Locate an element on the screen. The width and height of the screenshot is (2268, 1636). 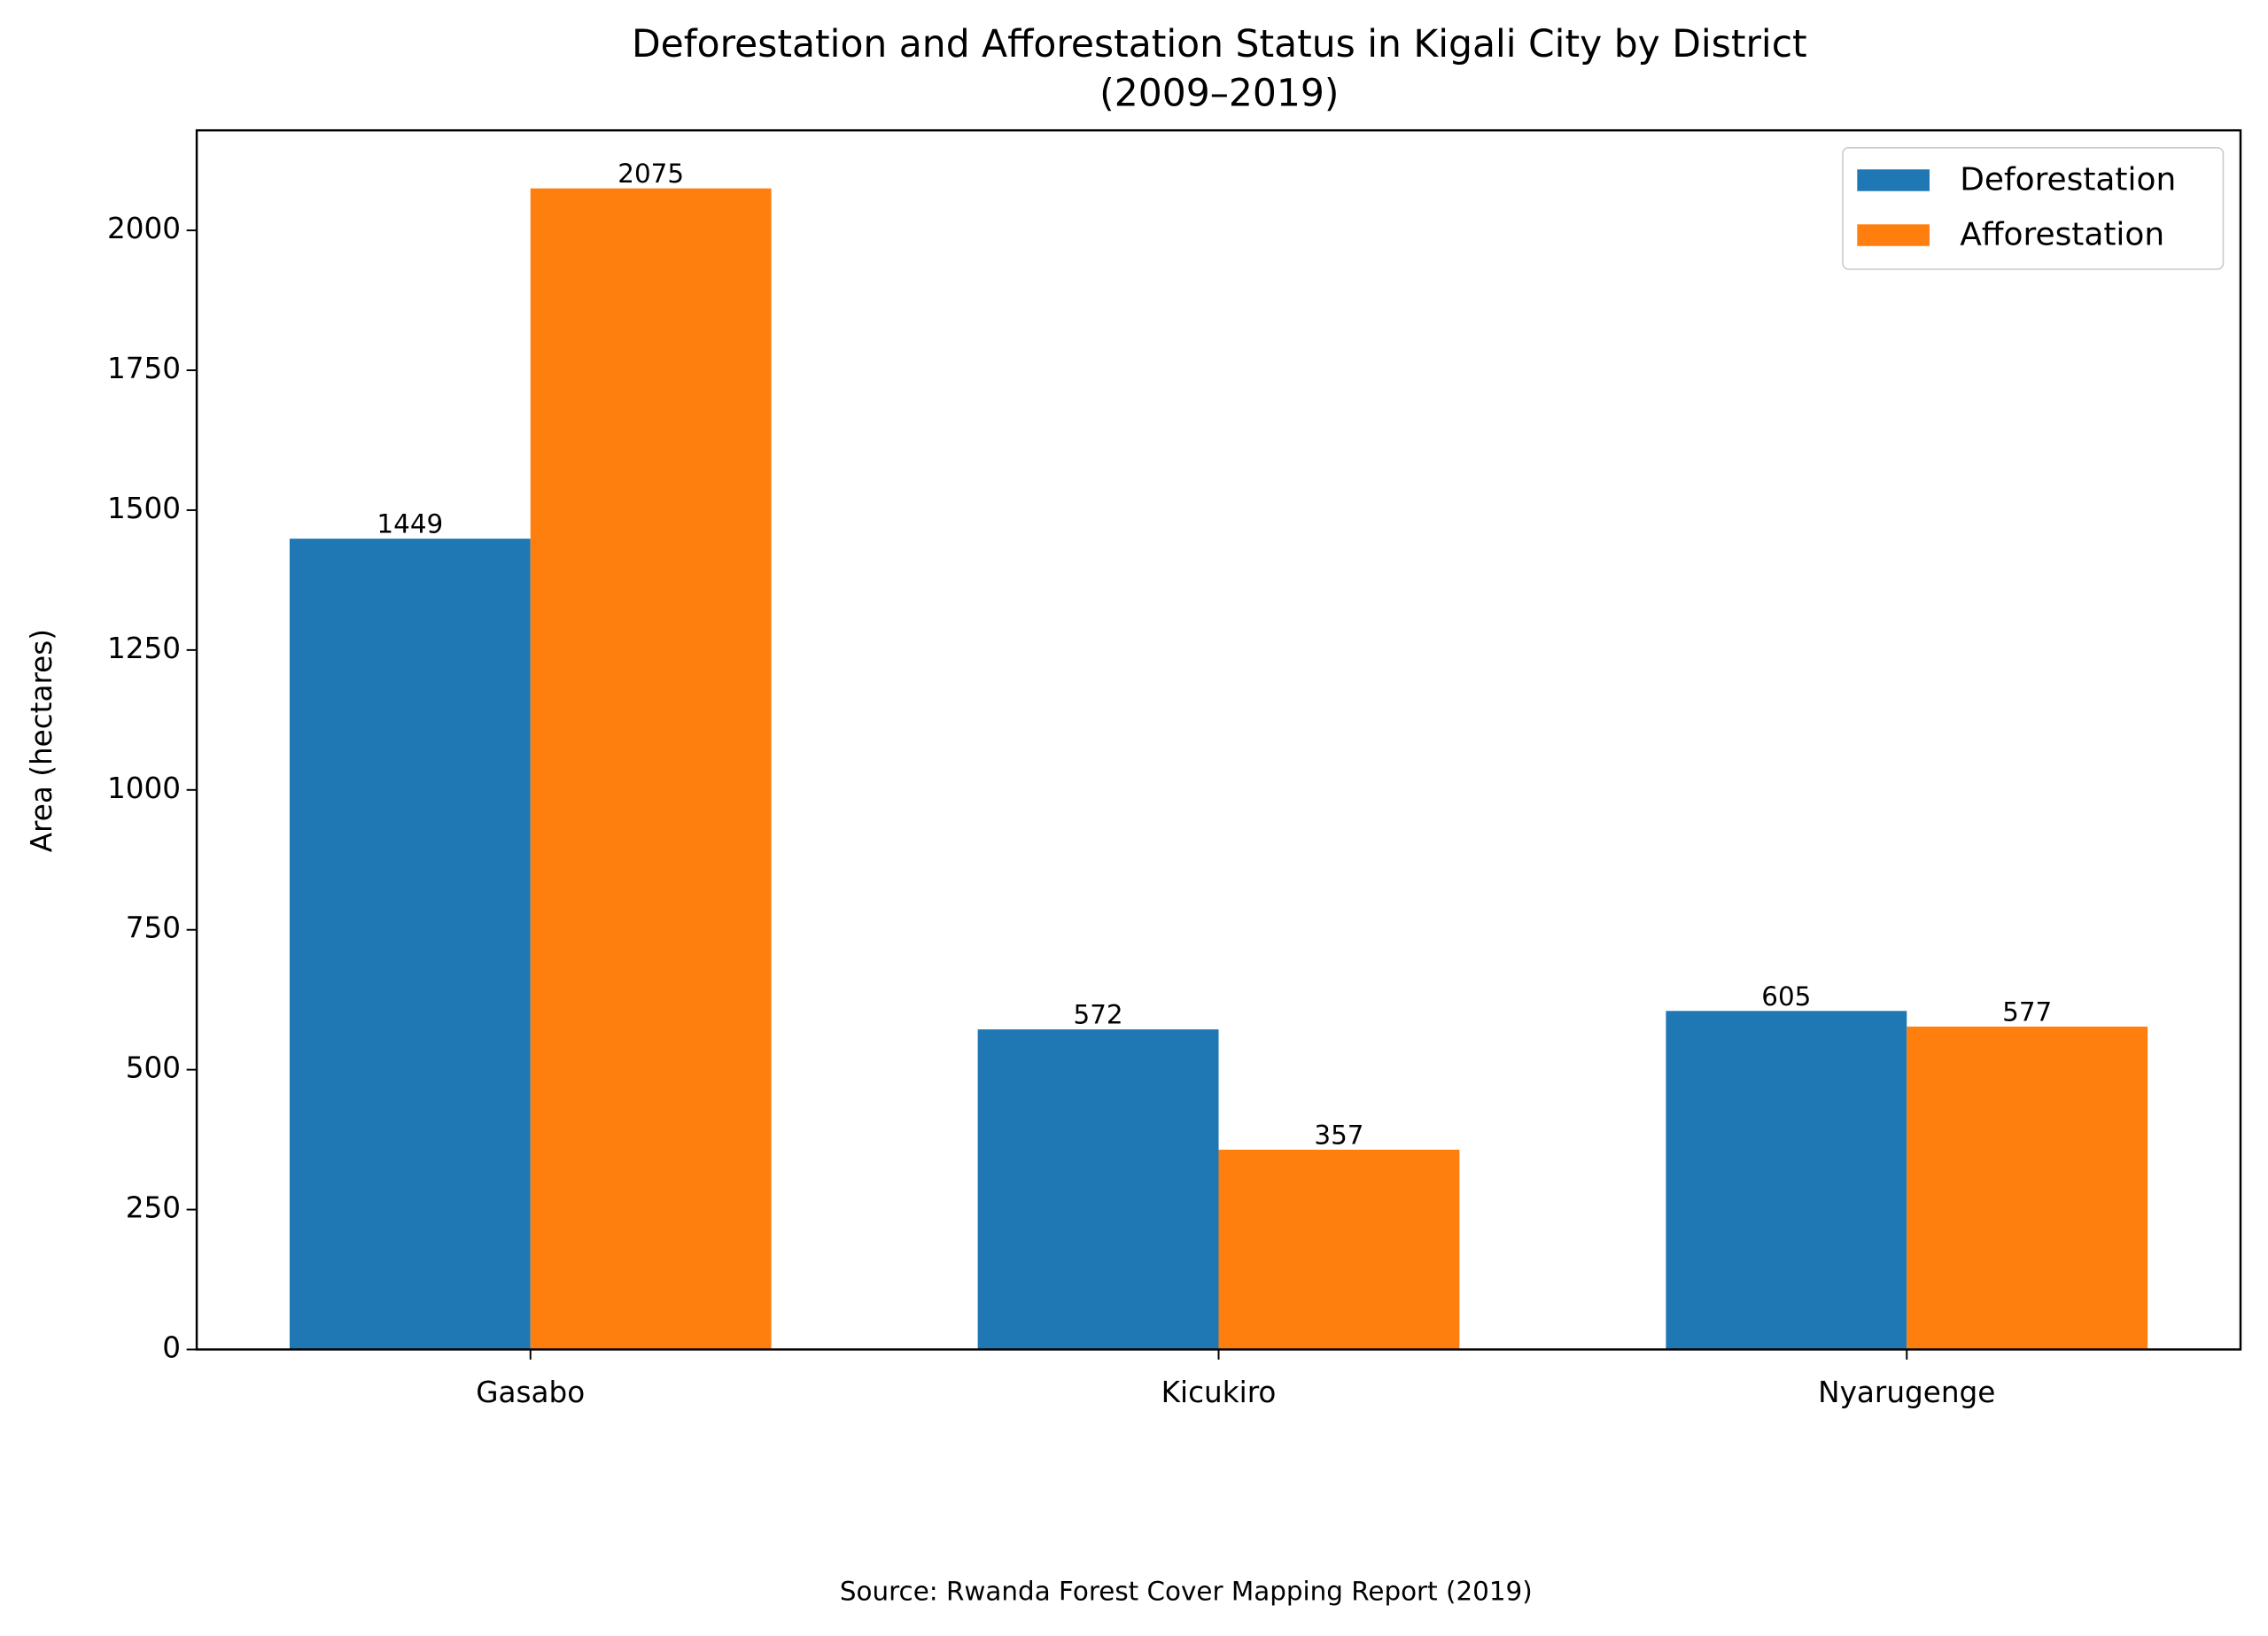
y-tick-label: 750 is located at coordinates (153, 928).